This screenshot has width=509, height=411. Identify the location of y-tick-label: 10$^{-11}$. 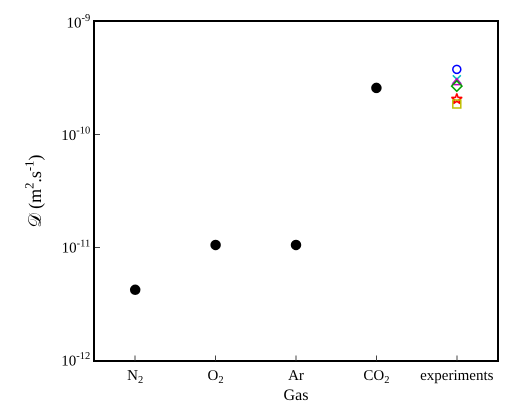
(76, 247).